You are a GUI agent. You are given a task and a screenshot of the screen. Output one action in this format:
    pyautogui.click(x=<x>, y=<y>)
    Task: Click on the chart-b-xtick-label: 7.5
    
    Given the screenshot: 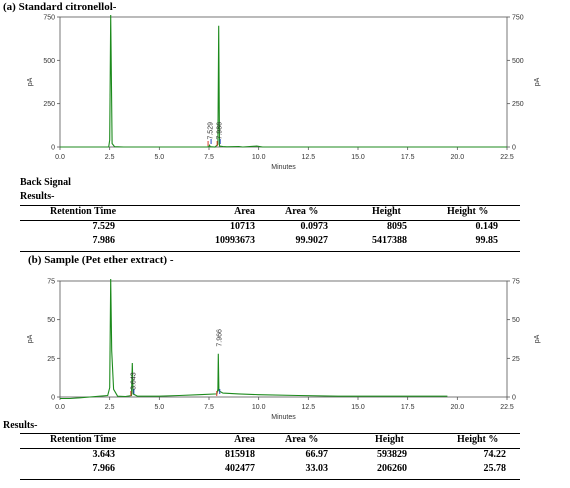 What is the action you would take?
    pyautogui.click(x=209, y=407)
    